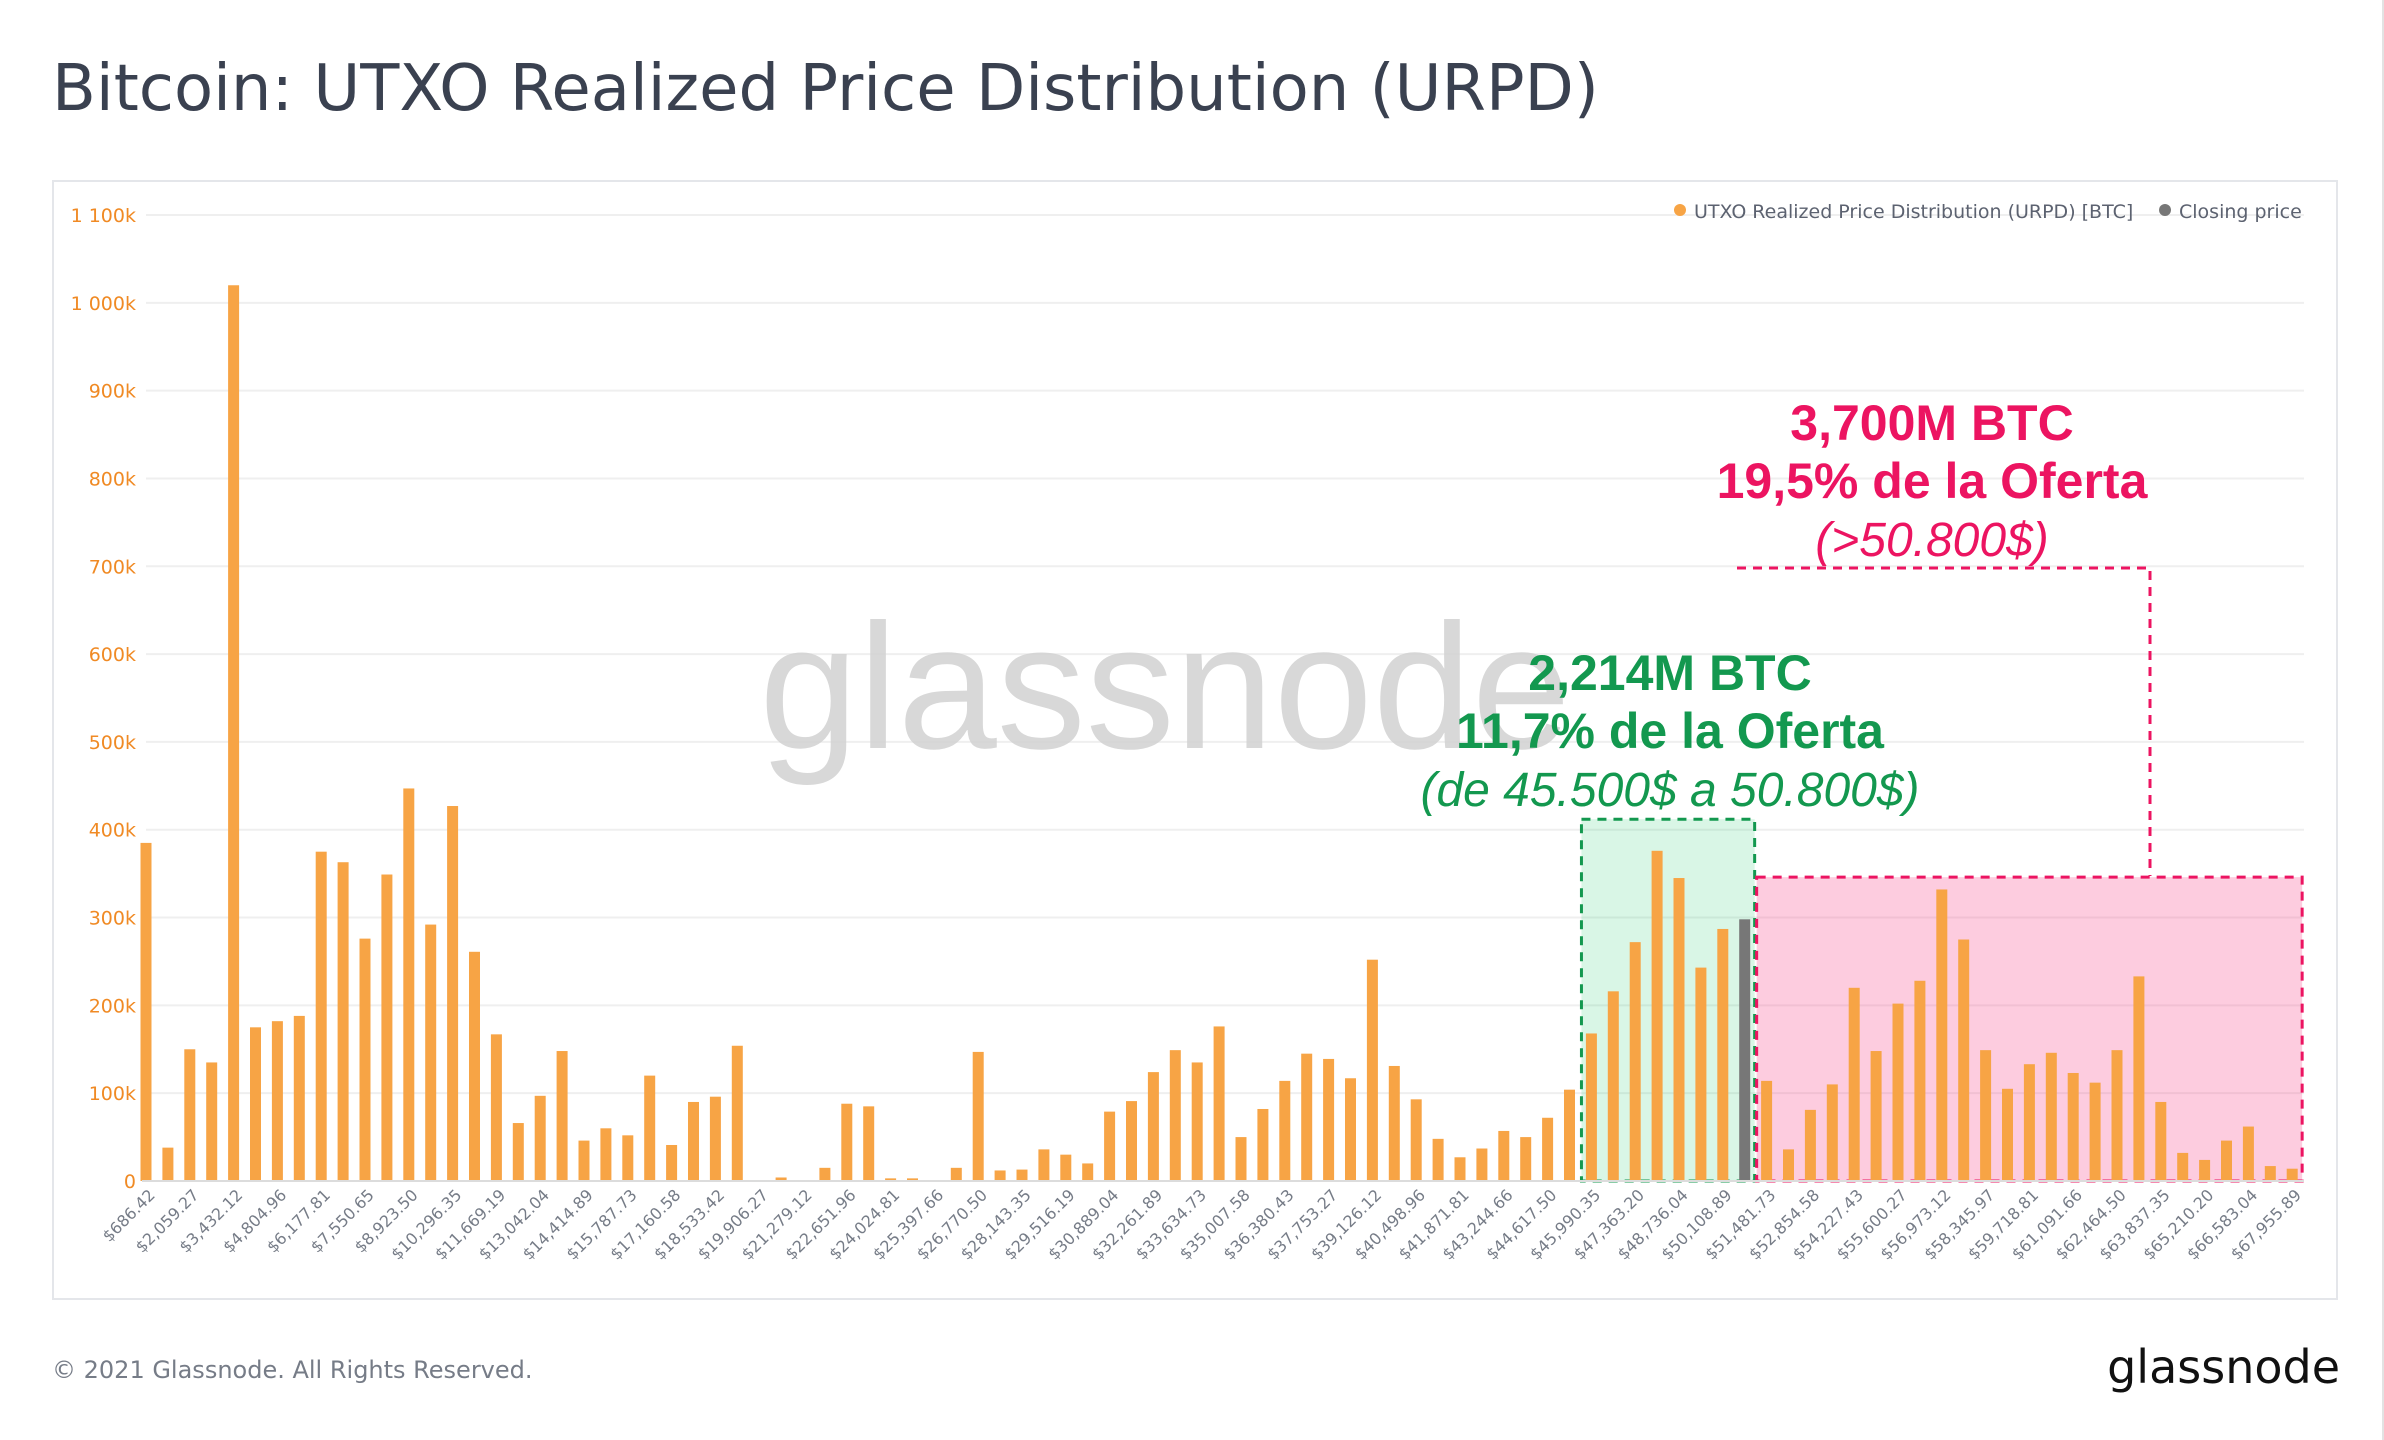 The image size is (2384, 1440). What do you see at coordinates (1680, 210) in the screenshot?
I see `legend-urpd-marker` at bounding box center [1680, 210].